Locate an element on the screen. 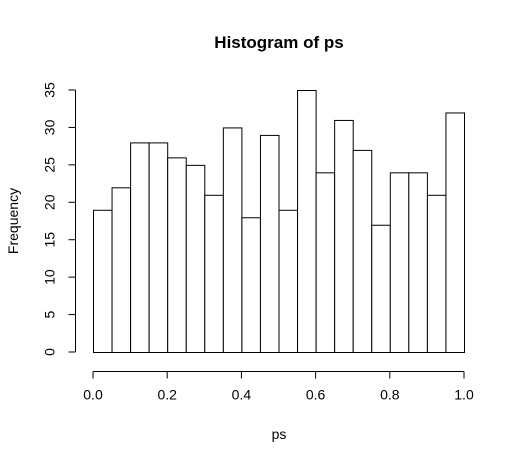 The width and height of the screenshot is (520, 461). y-tick-label: 10 is located at coordinates (50, 277).